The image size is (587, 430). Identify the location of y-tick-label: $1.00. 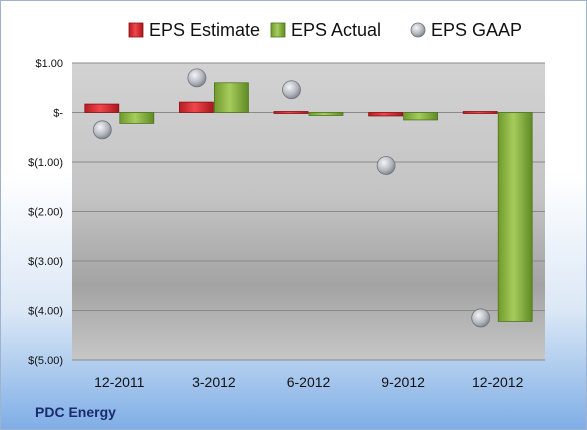
(49, 64).